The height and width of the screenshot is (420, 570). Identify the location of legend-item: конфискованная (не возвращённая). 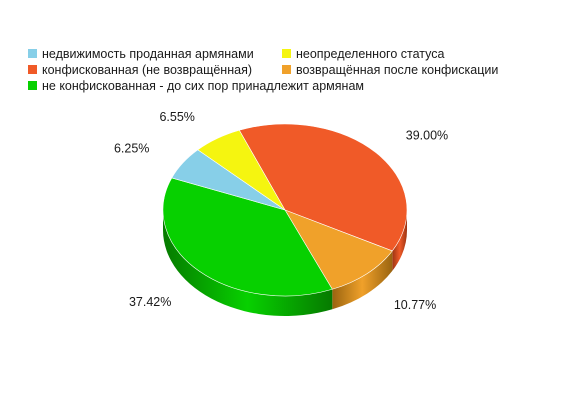
(140, 70).